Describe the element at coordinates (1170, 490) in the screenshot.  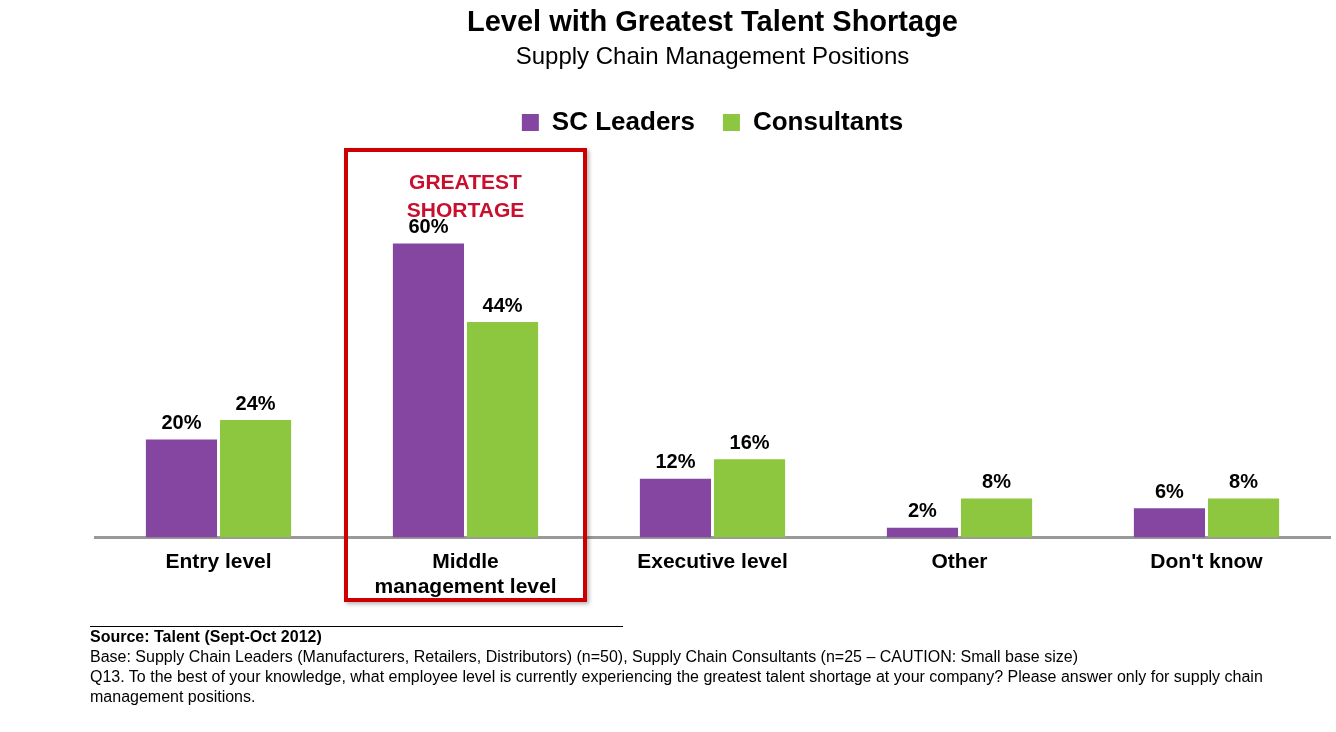
I see `data-label: 6%` at that location.